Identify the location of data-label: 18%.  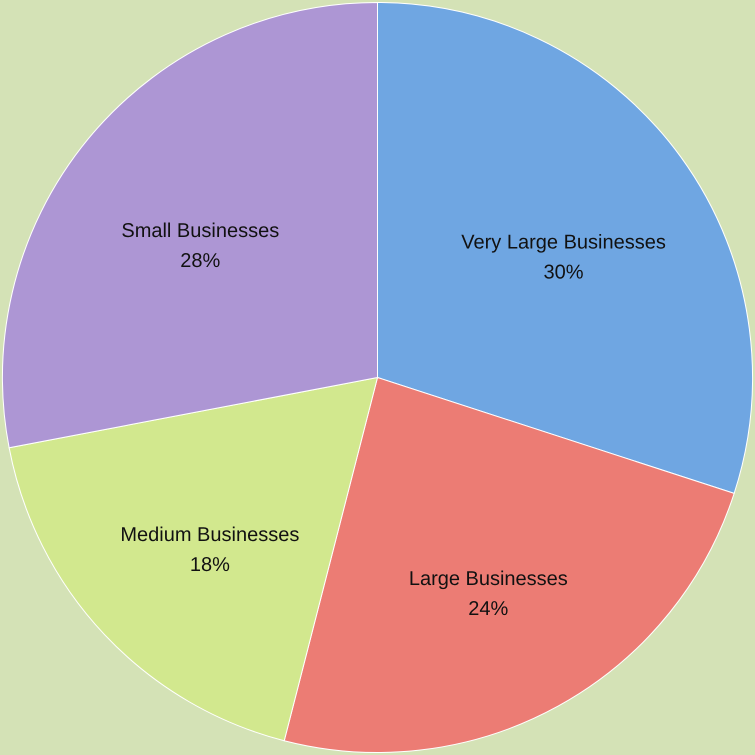
(210, 565).